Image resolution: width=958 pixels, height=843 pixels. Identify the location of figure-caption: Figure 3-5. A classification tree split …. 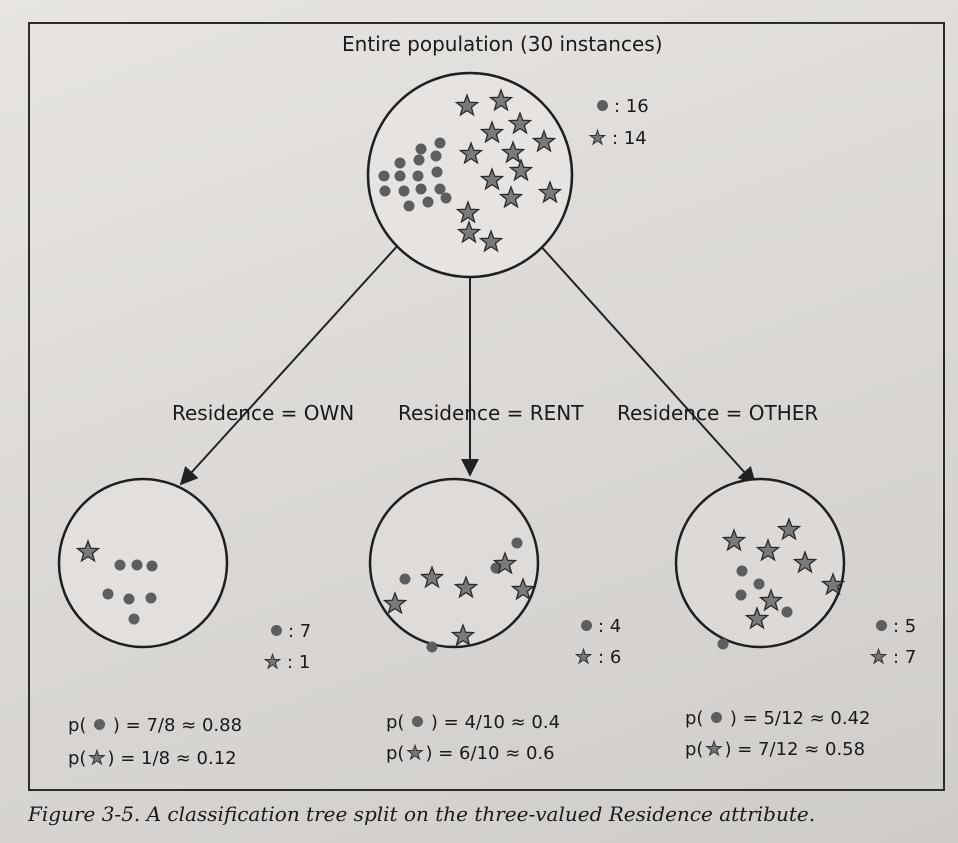
(422, 814).